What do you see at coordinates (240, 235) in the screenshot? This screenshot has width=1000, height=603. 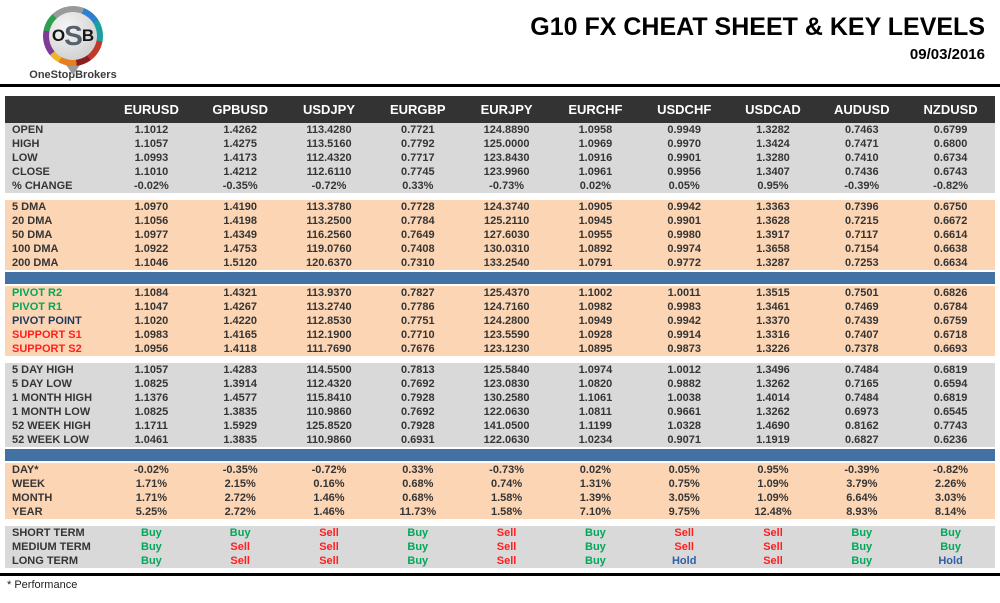 I see `value-cell: 1.4349` at bounding box center [240, 235].